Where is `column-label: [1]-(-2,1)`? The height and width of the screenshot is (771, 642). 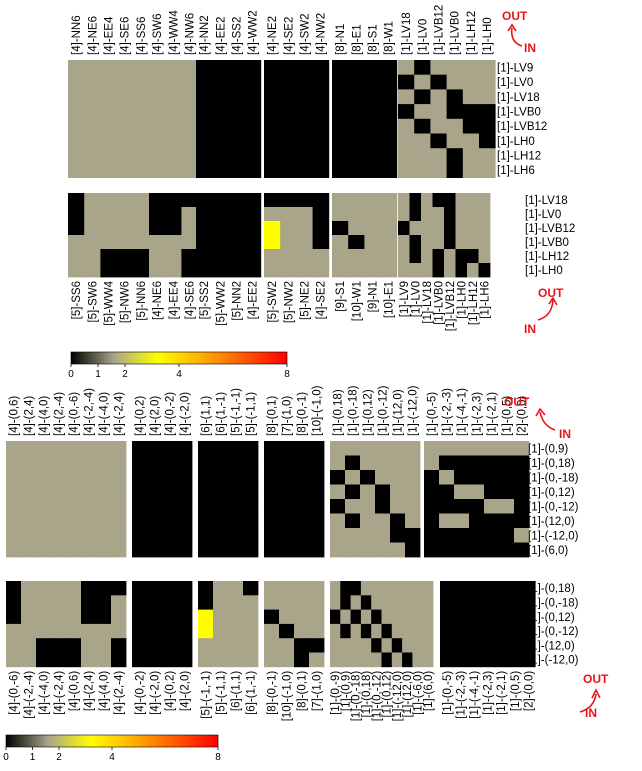
column-label: [1]-(-2,1) is located at coordinates (493, 414).